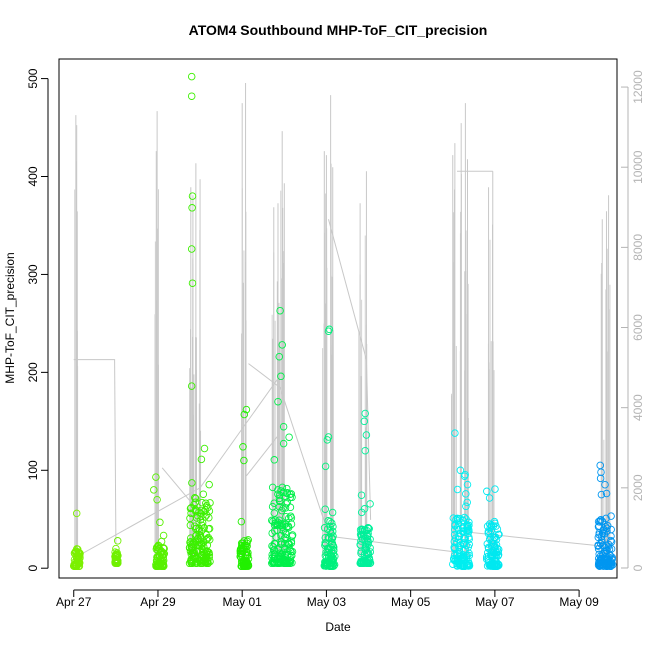 This screenshot has width=650, height=655. What do you see at coordinates (10, 317) in the screenshot?
I see `y-axis-label: MHP-ToF_CIT_precision` at bounding box center [10, 317].